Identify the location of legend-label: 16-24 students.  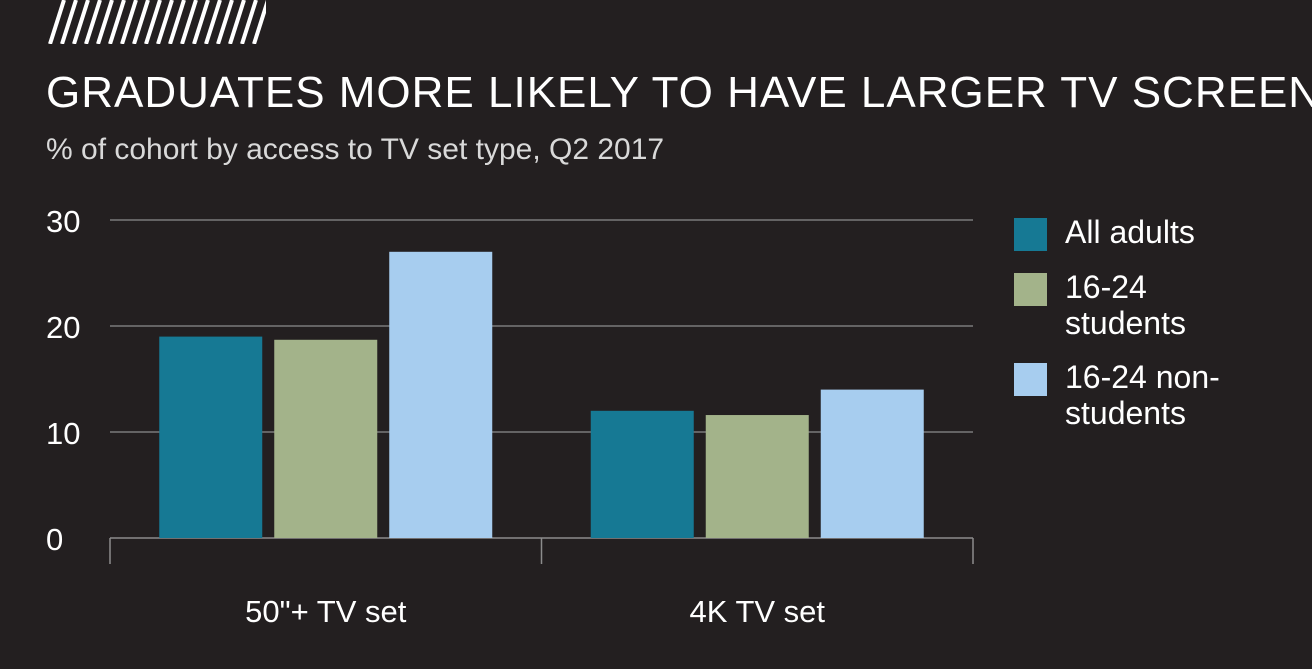
(1125, 305).